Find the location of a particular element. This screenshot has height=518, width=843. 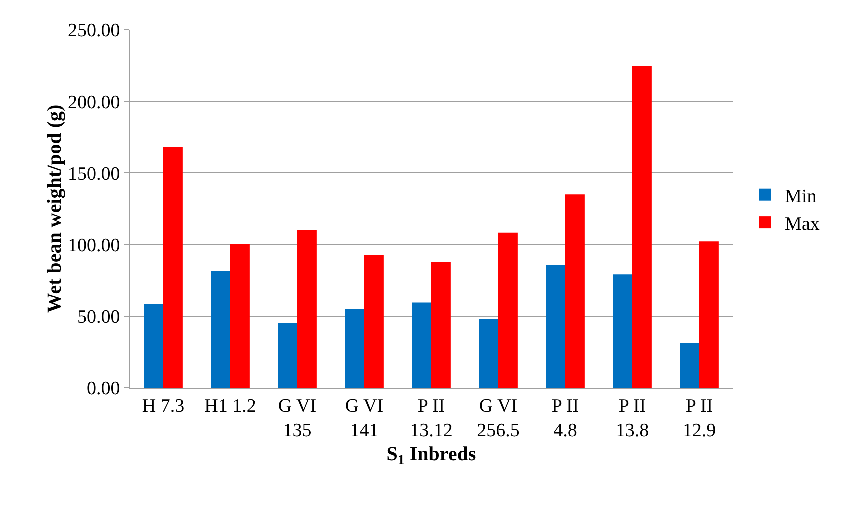

x-tick-label: P II 4.8 is located at coordinates (566, 419).